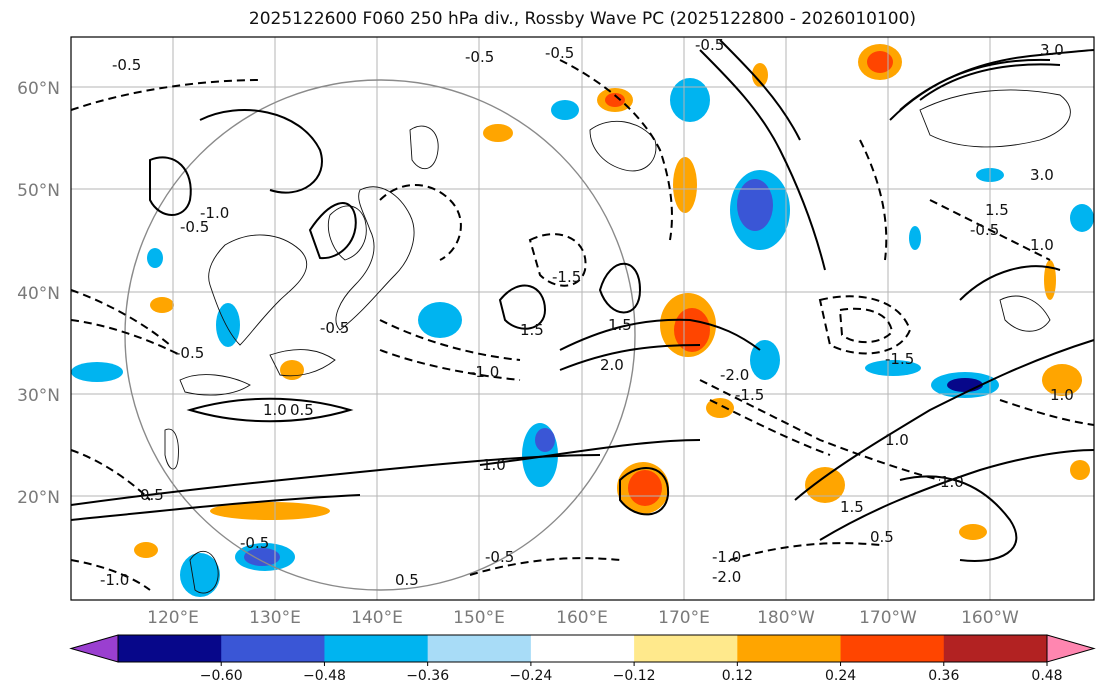  What do you see at coordinates (38, 89) in the screenshot?
I see `lat-label: 60°N` at bounding box center [38, 89].